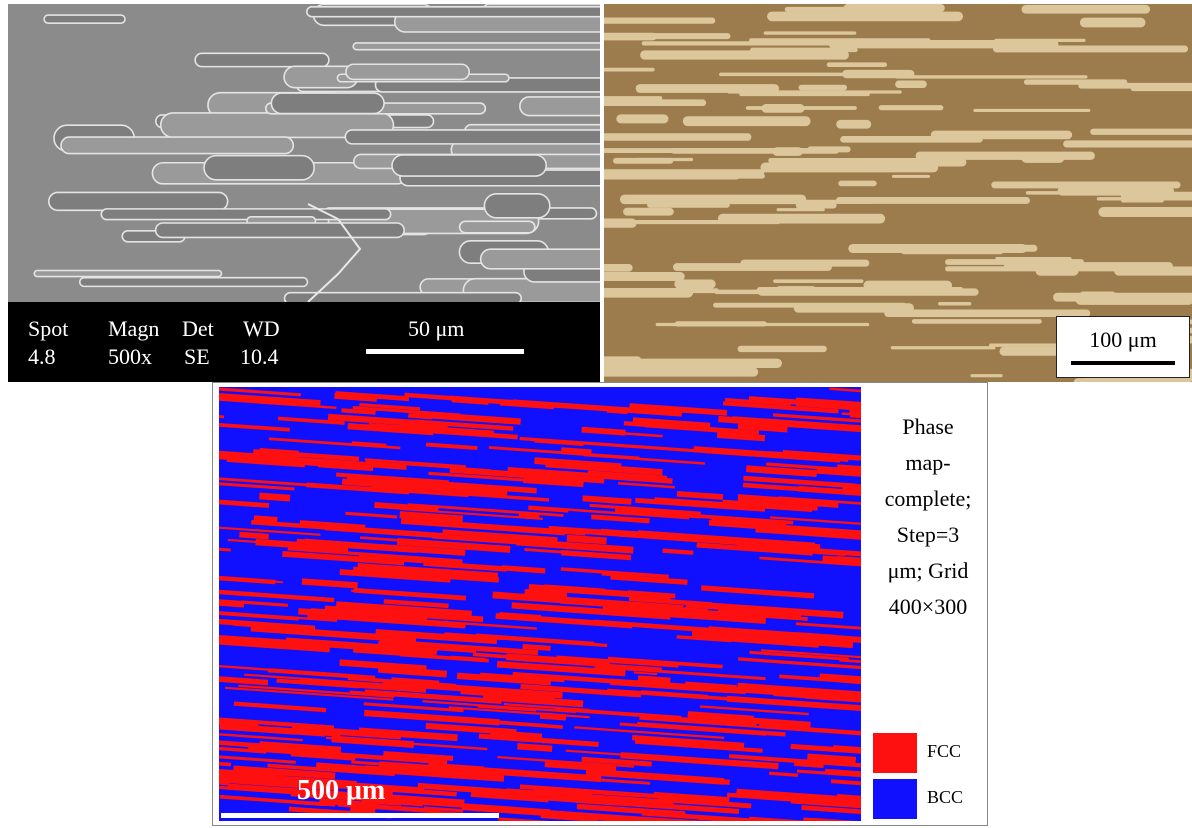 This screenshot has height=828, width=1192. What do you see at coordinates (895, 799) in the screenshot?
I see `bcc-swatch` at bounding box center [895, 799].